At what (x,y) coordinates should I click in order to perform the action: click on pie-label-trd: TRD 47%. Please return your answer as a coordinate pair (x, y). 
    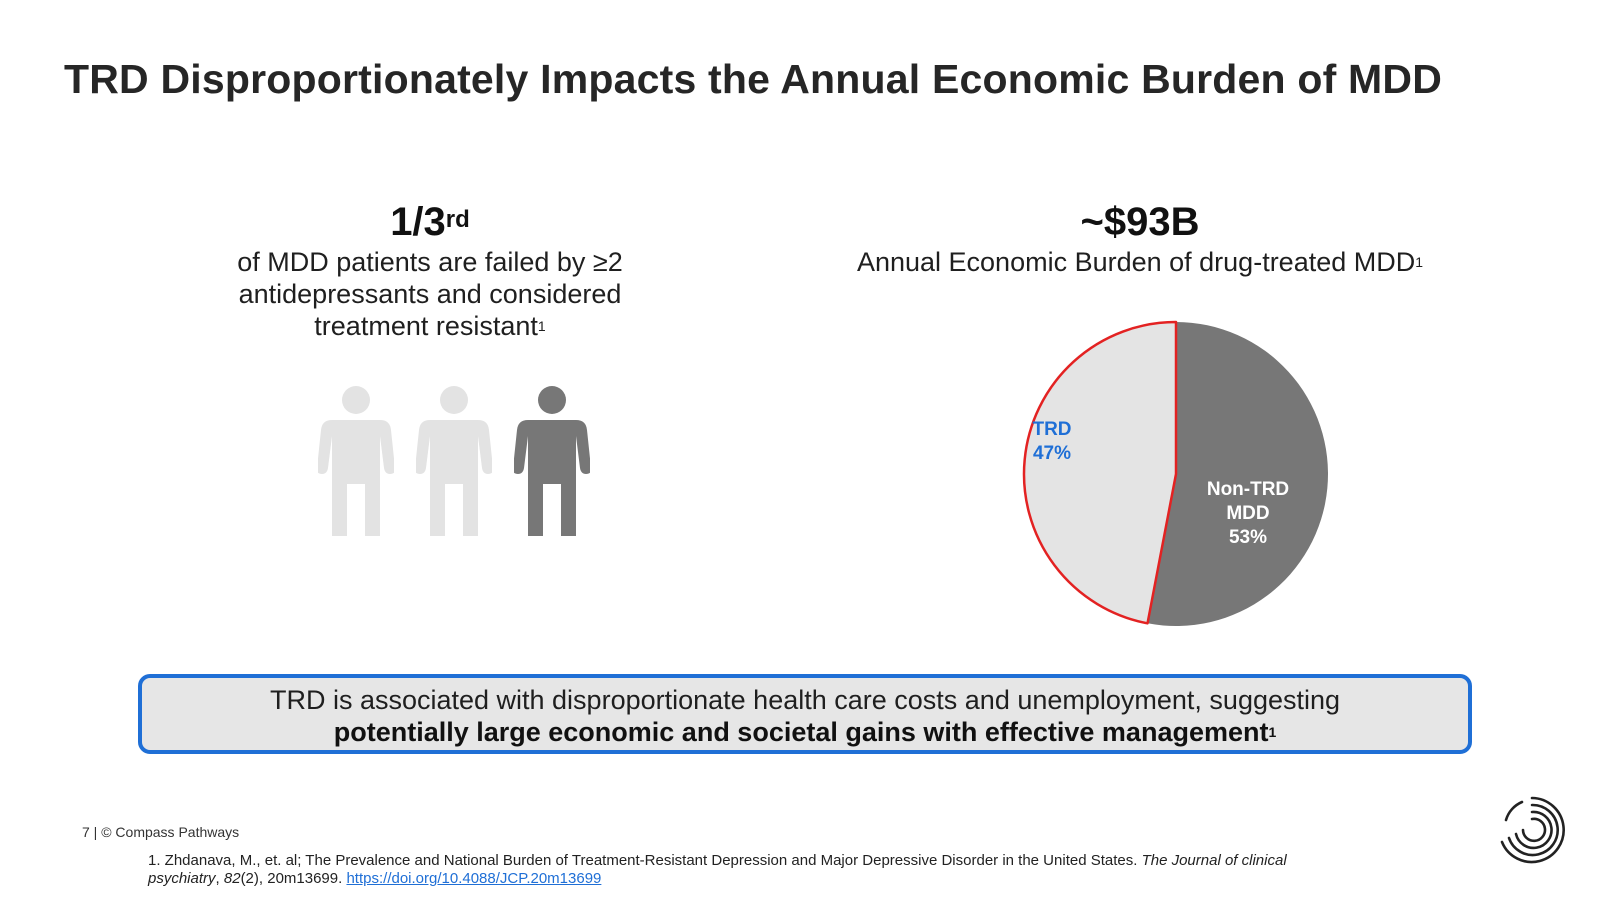
    Looking at the image, I should click on (1052, 442).